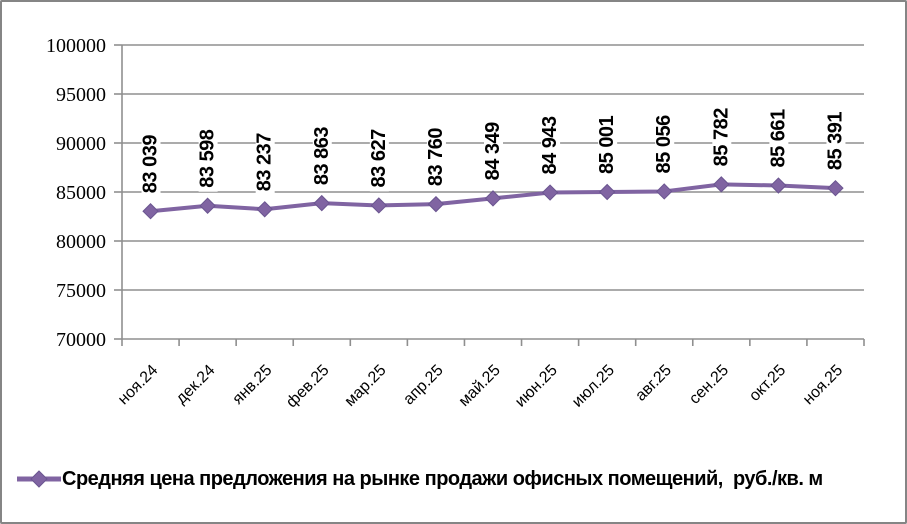 The image size is (907, 524). Describe the element at coordinates (81, 193) in the screenshot. I see `y-axis-tick-label: 85000` at that location.